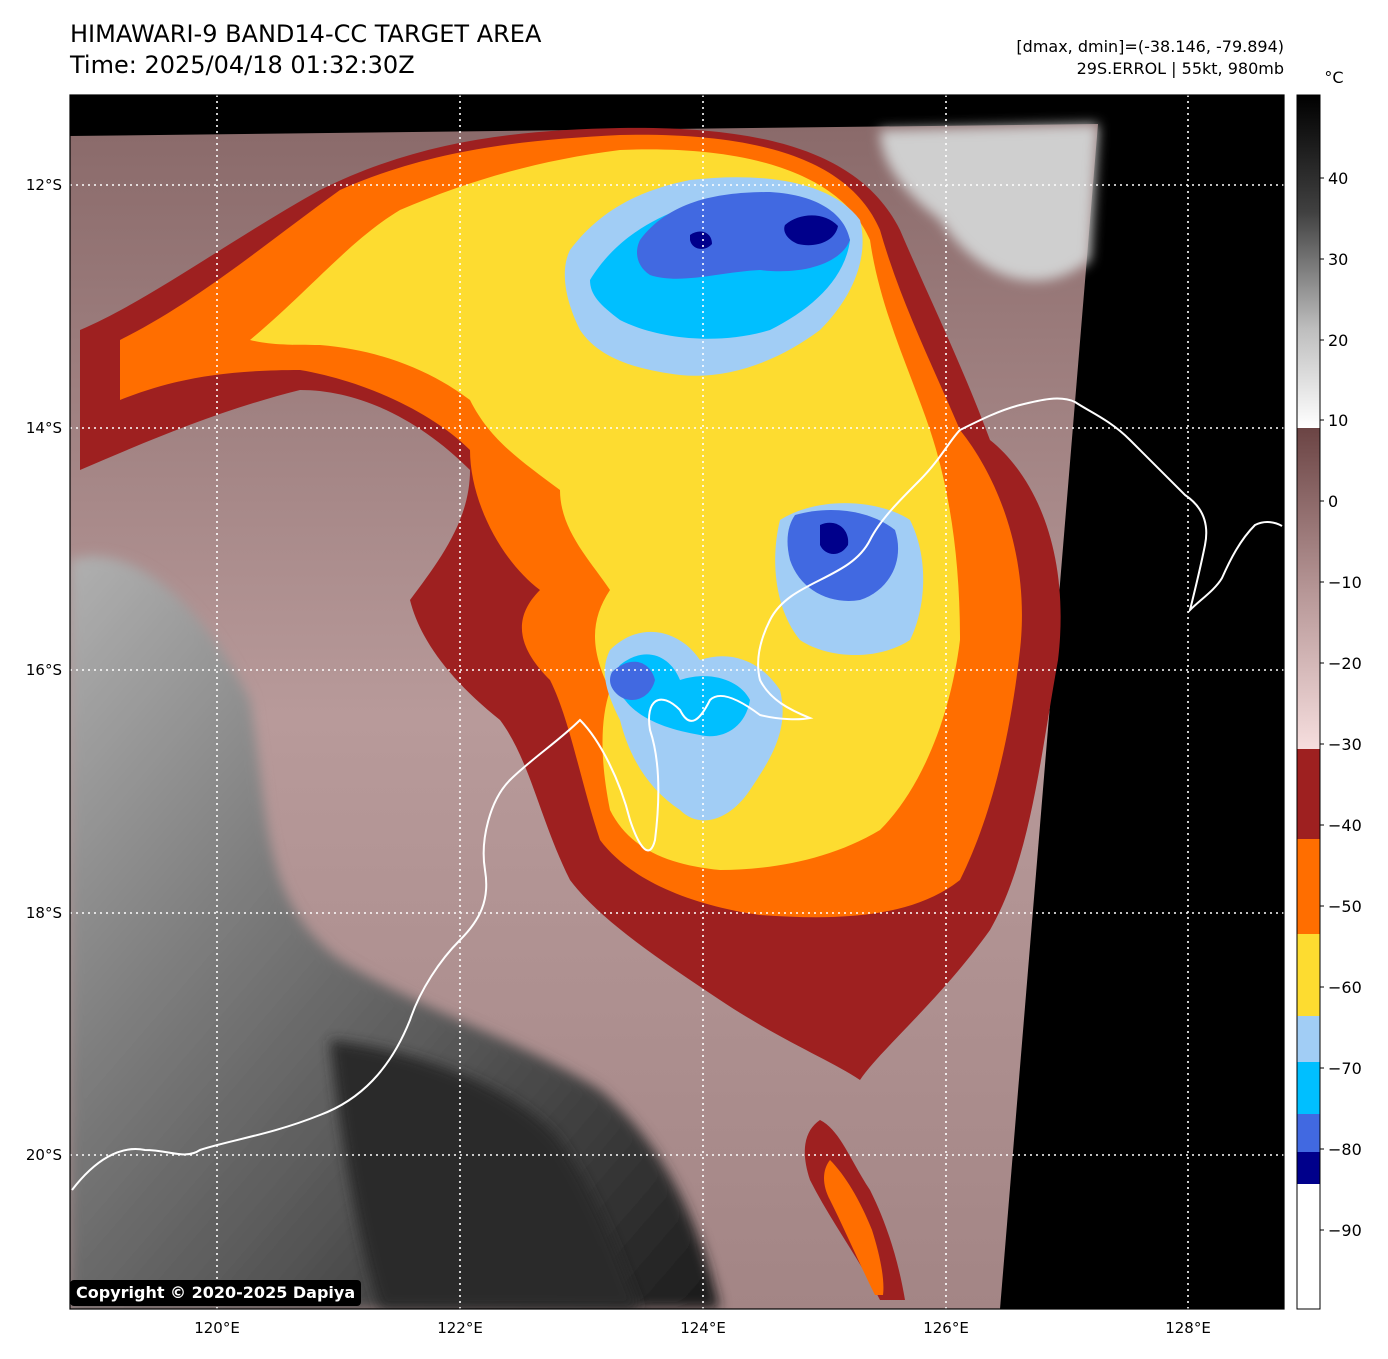  I want to click on band-minus80-east, so click(843, 555).